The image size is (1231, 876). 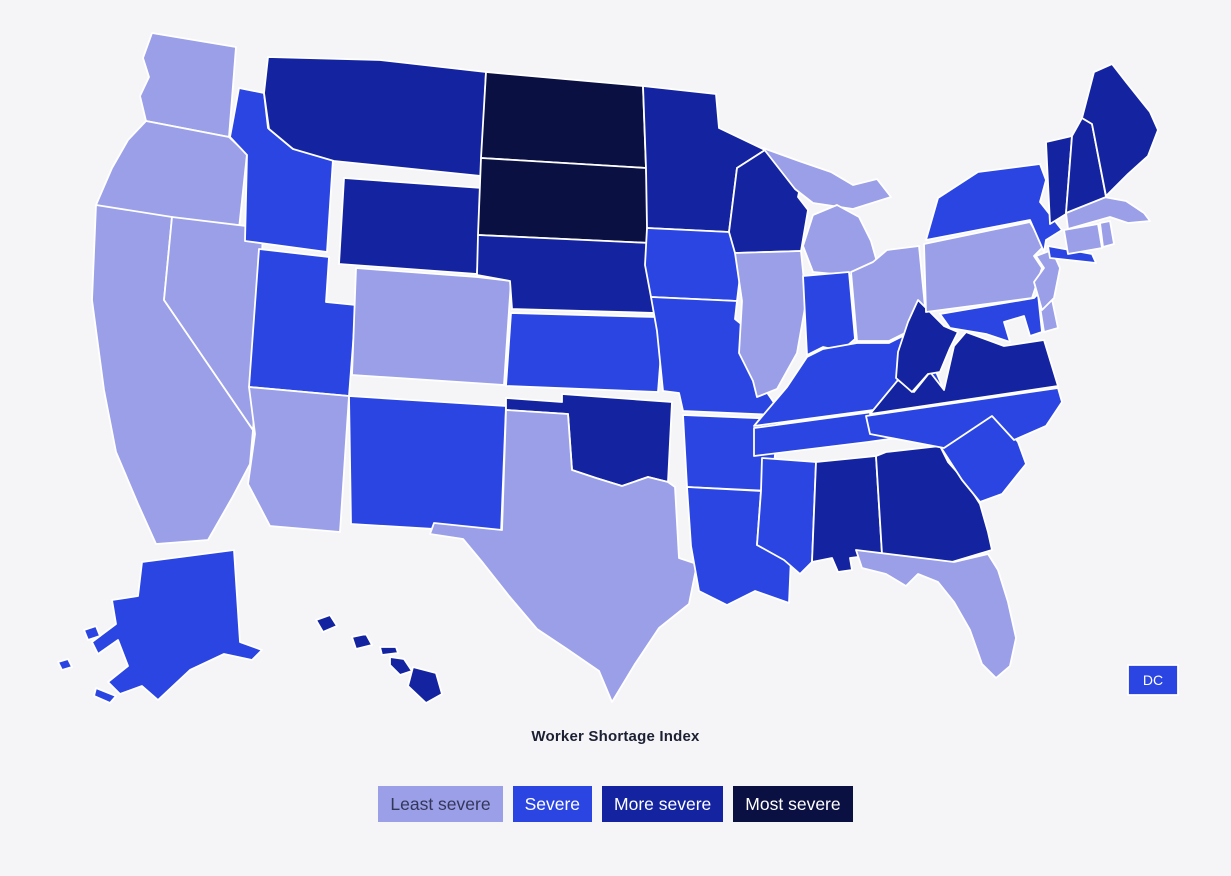 I want to click on state-hi-kauai, so click(x=326, y=623).